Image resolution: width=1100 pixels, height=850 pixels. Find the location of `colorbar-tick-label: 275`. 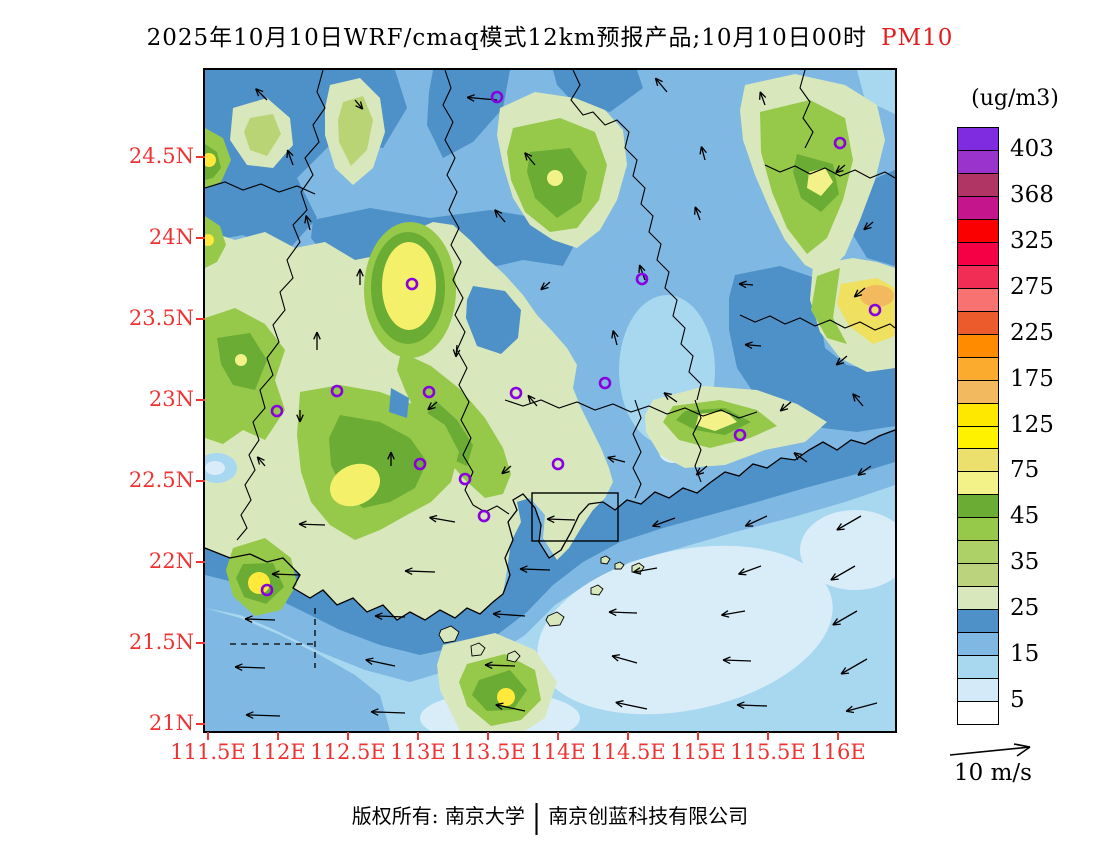

colorbar-tick-label: 275 is located at coordinates (1032, 286).